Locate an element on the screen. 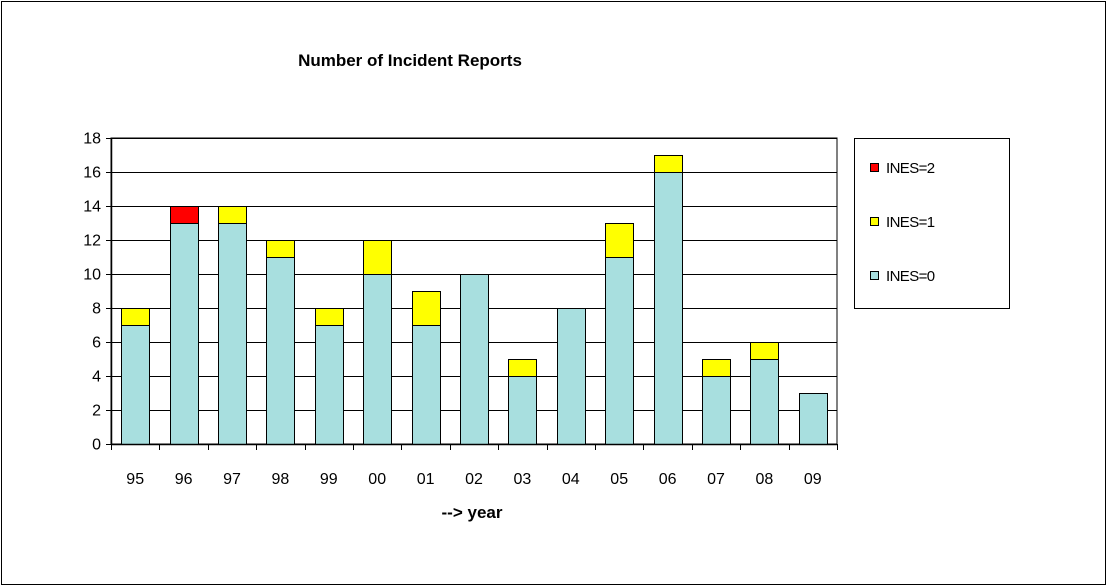 Image resolution: width=1109 pixels, height=588 pixels. x-tick-label: 05 is located at coordinates (619, 479).